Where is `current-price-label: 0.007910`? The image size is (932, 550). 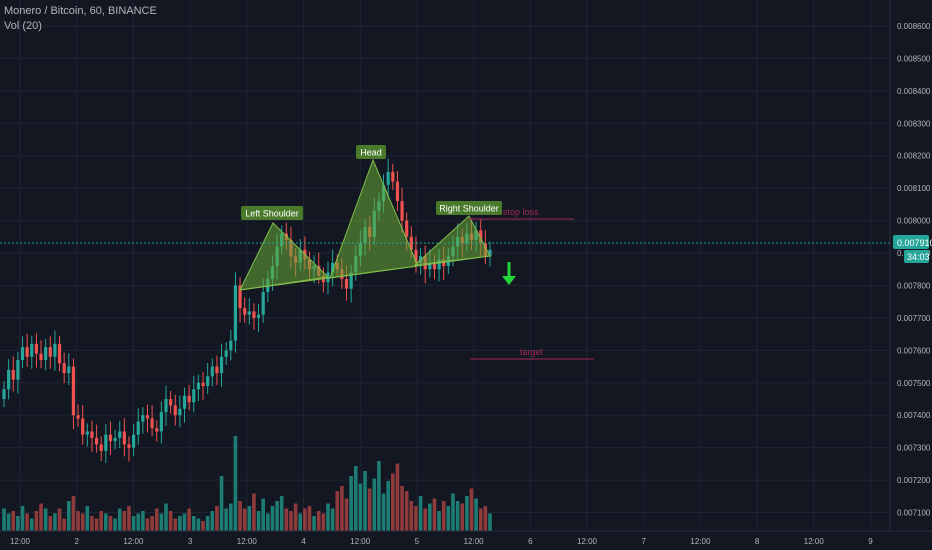
current-price-label: 0.007910 is located at coordinates (914, 243).